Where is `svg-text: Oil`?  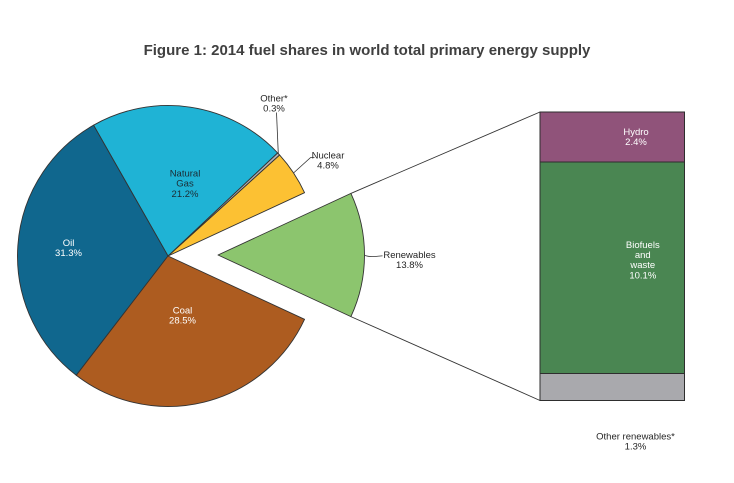
svg-text: Oil is located at coordinates (69, 243).